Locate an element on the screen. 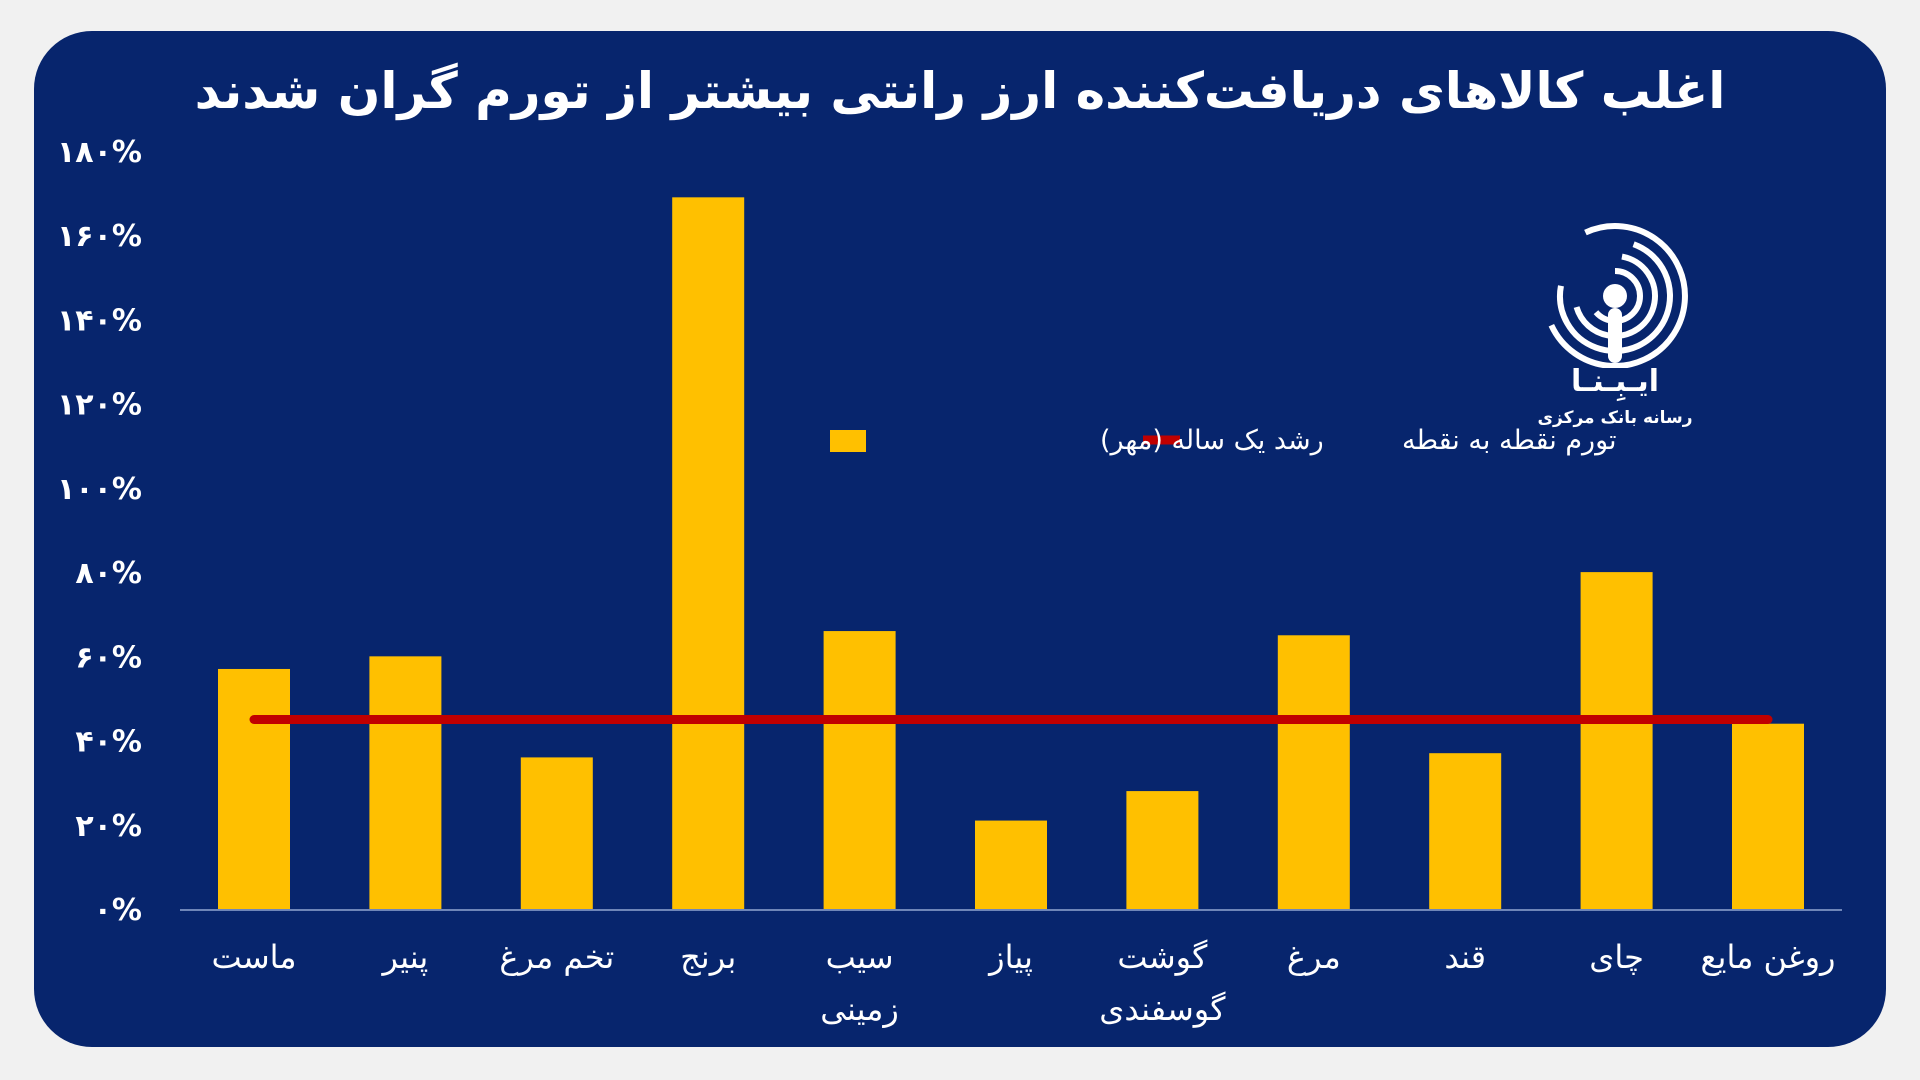  y-tick-label: ۱۶۰% is located at coordinates (99, 236).